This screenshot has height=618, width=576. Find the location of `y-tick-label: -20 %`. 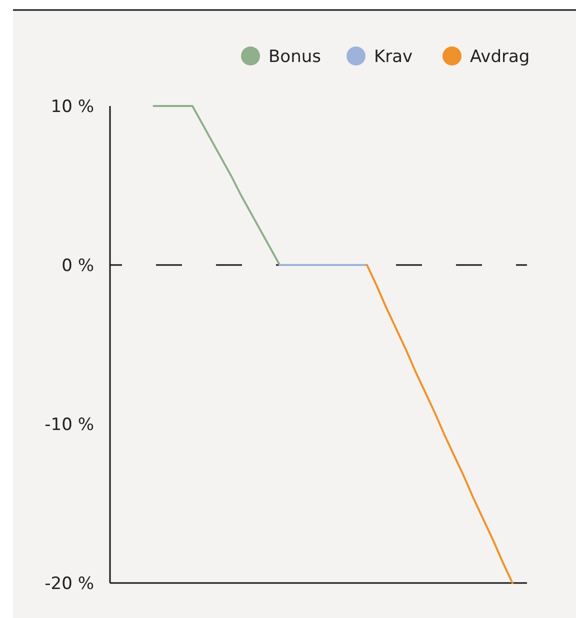

y-tick-label: -20 % is located at coordinates (69, 584).